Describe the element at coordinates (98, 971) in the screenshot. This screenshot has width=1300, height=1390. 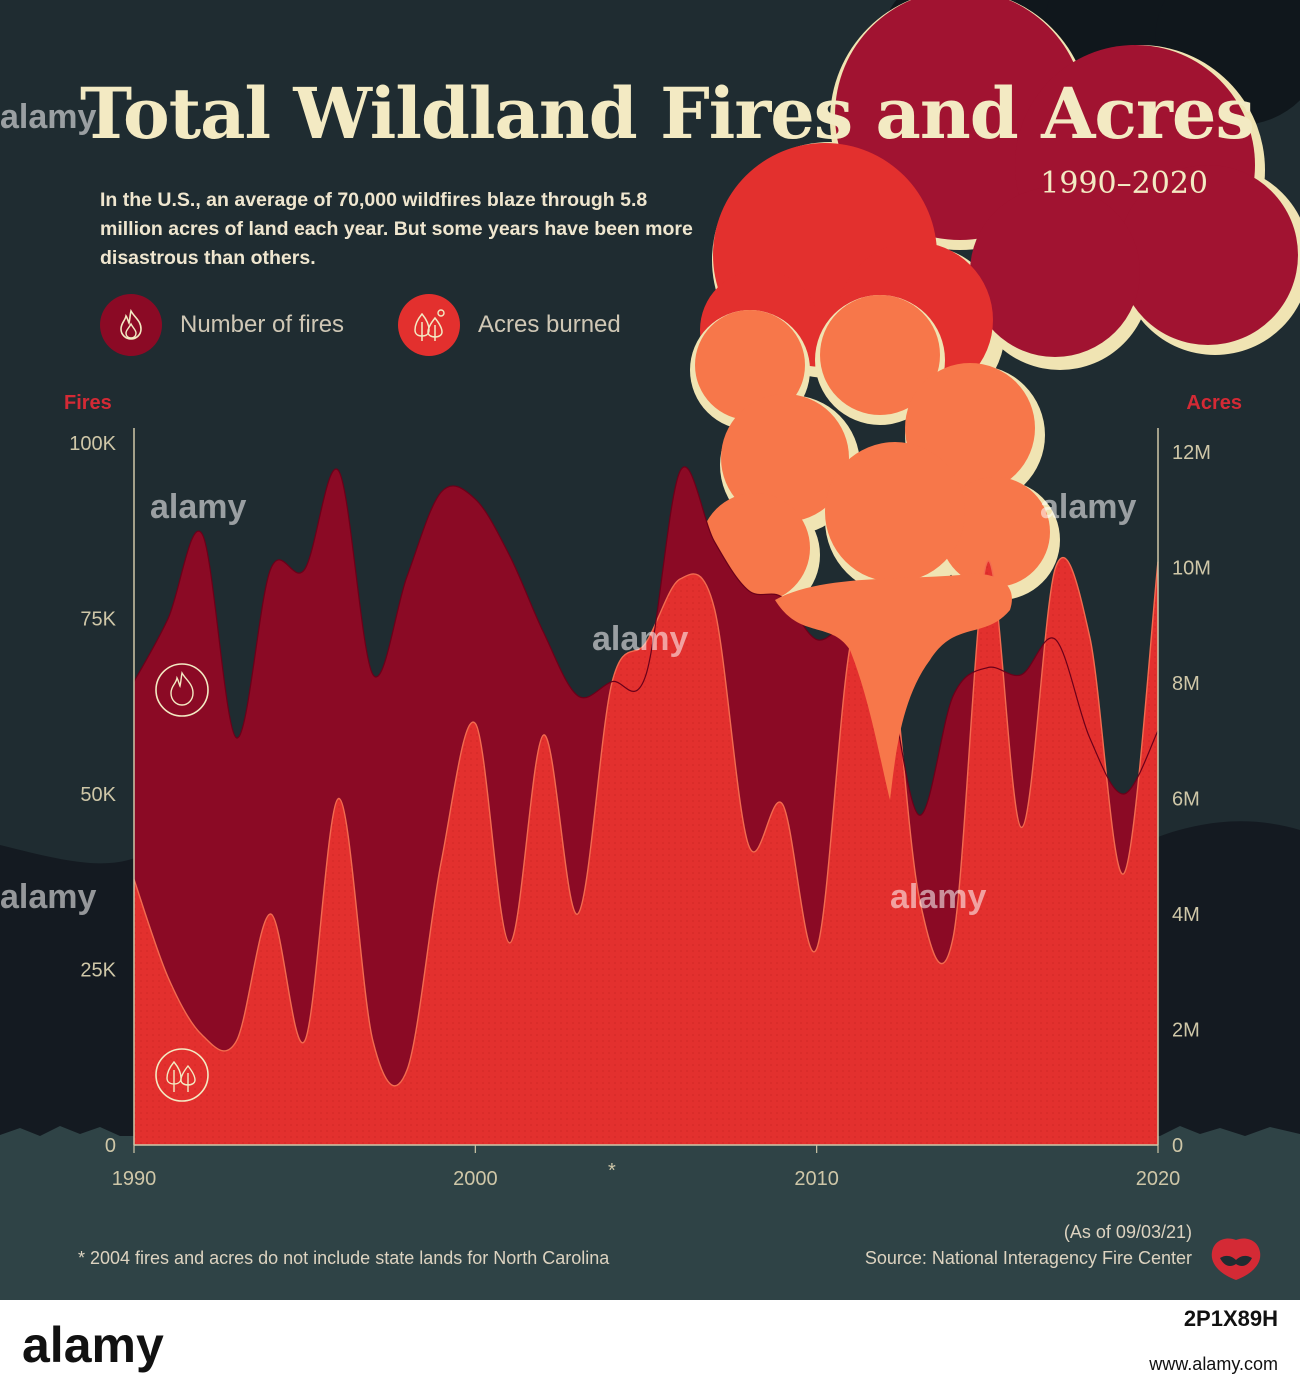
I see `left-tick-label: 25K` at that location.